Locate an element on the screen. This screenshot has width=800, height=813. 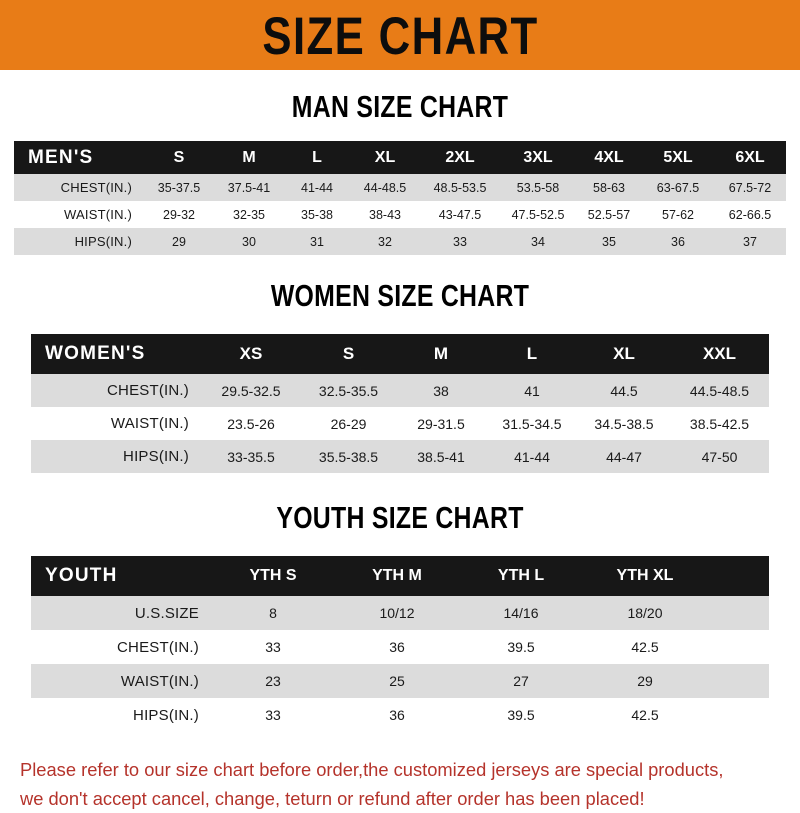
men-cell-2-4: 33 is located at coordinates (460, 241).